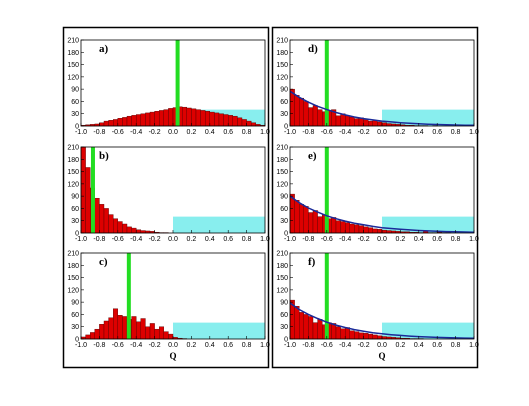 This screenshot has height=406, width=529. Describe the element at coordinates (381, 356) in the screenshot. I see `x-axis-label: Q` at that location.